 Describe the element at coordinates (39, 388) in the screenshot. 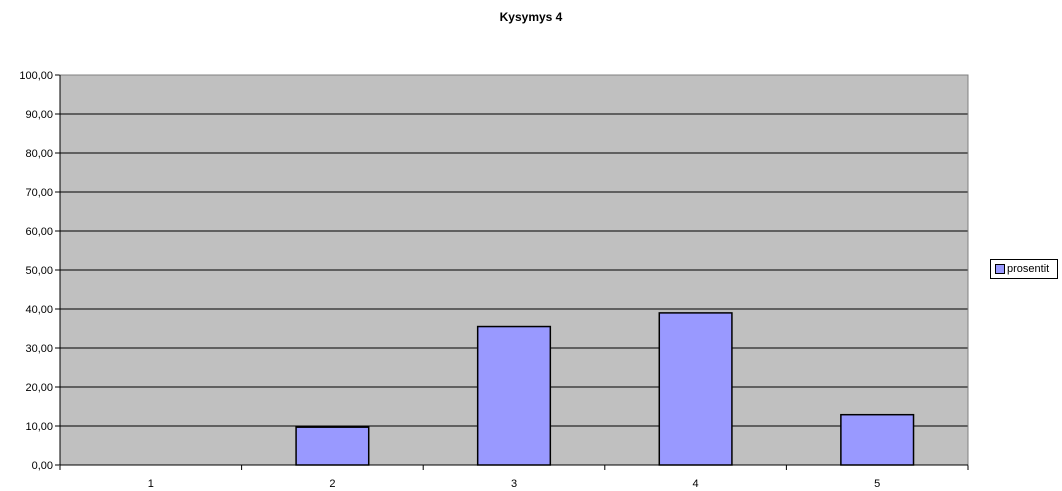

I see `y-tick-label: 20,00` at that location.